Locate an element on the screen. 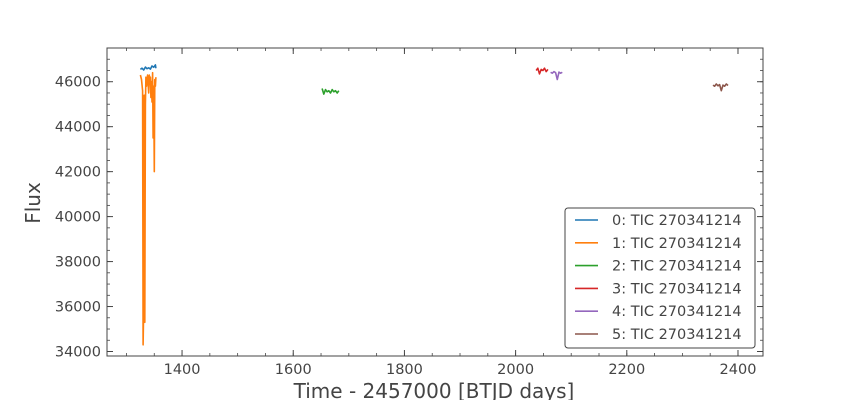  y-axis-label: Flux is located at coordinates (33, 203).